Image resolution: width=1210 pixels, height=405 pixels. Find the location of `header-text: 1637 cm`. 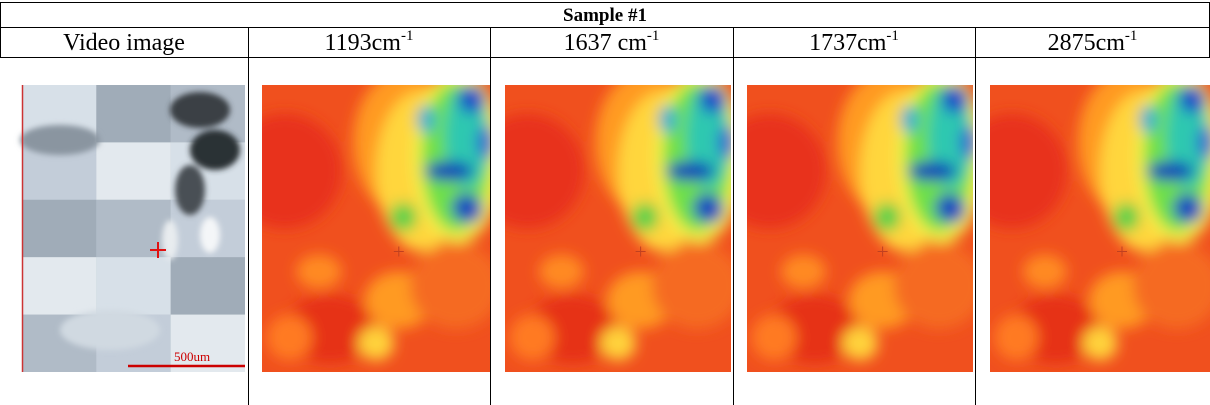

header-text: 1637 cm is located at coordinates (606, 43).